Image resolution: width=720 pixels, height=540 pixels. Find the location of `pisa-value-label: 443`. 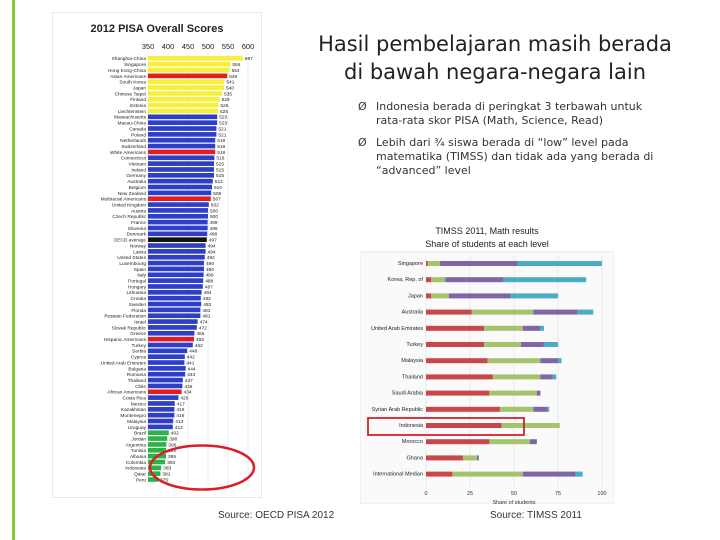

pisa-value-label: 443 is located at coordinates (191, 375).